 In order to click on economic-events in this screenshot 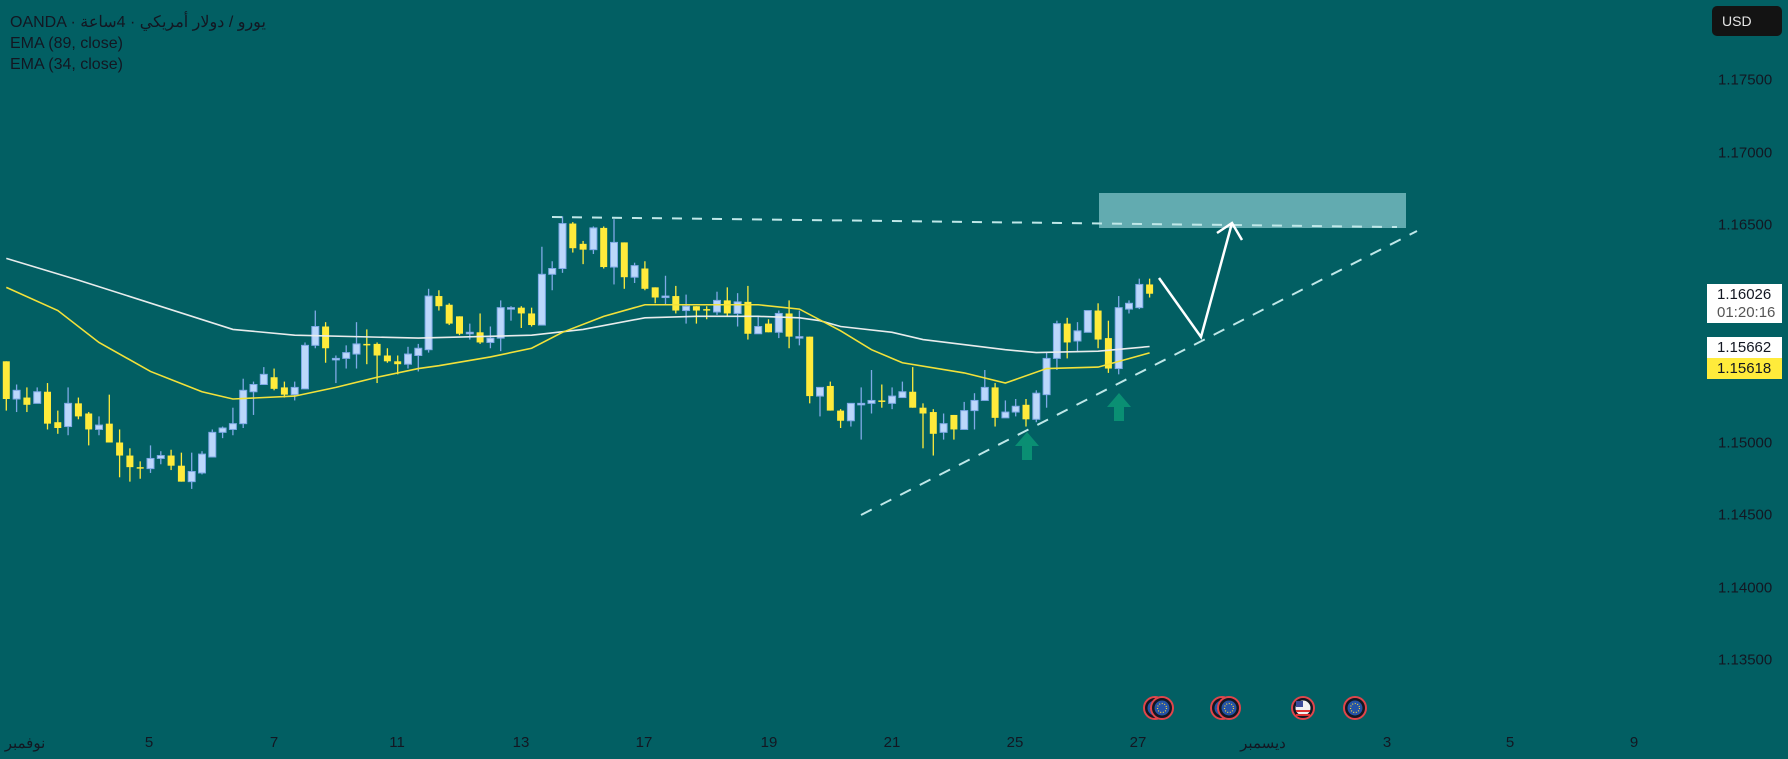, I will do `click(1255, 708)`.